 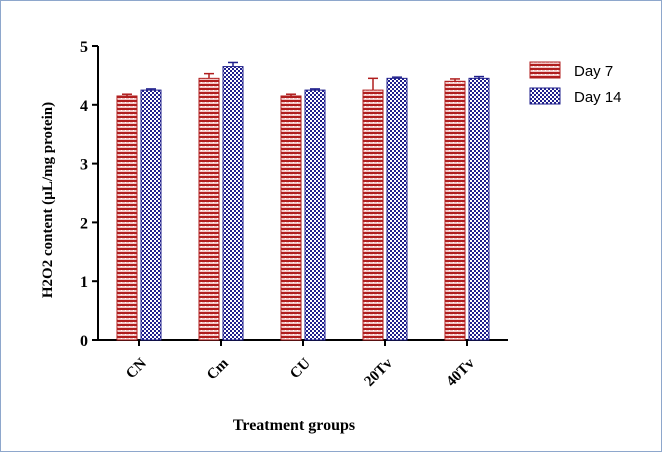 I want to click on bar-day-14-20tv, so click(x=397, y=209).